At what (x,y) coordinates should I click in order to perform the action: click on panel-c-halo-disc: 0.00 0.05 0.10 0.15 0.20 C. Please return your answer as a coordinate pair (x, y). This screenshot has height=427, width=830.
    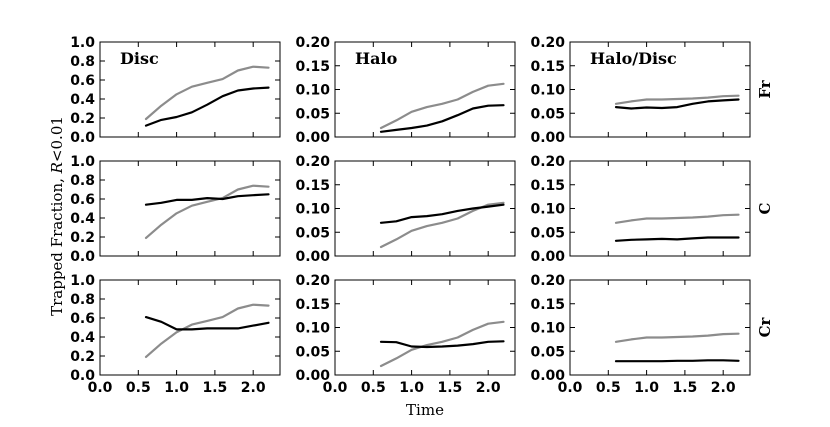
    Looking at the image, I should click on (652, 209).